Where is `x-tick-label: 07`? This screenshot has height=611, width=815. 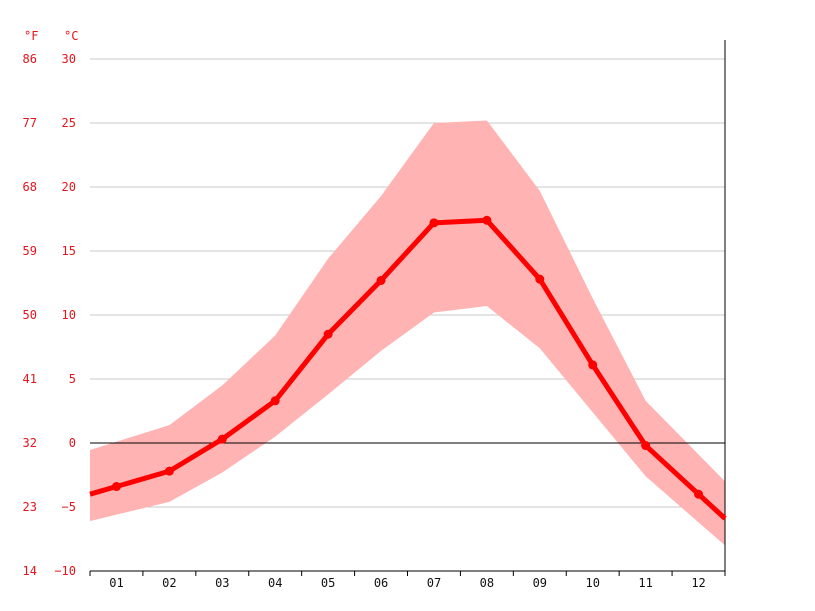
x-tick-label: 07 is located at coordinates (434, 583).